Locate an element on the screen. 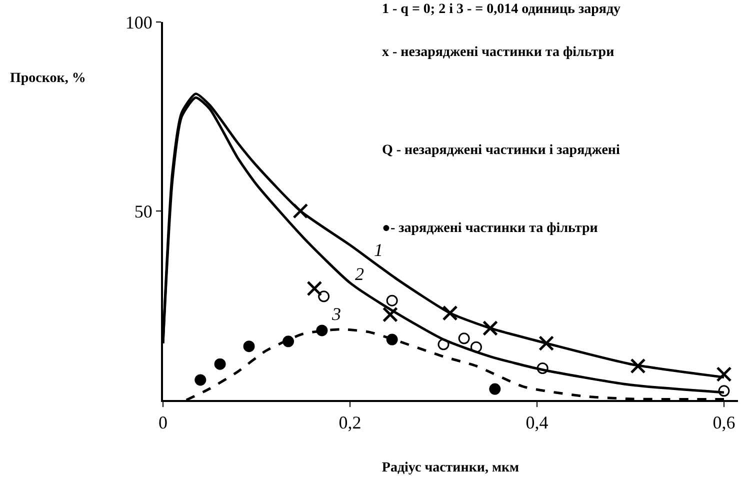 The width and height of the screenshot is (748, 481). annotation: 1 is located at coordinates (378, 250).